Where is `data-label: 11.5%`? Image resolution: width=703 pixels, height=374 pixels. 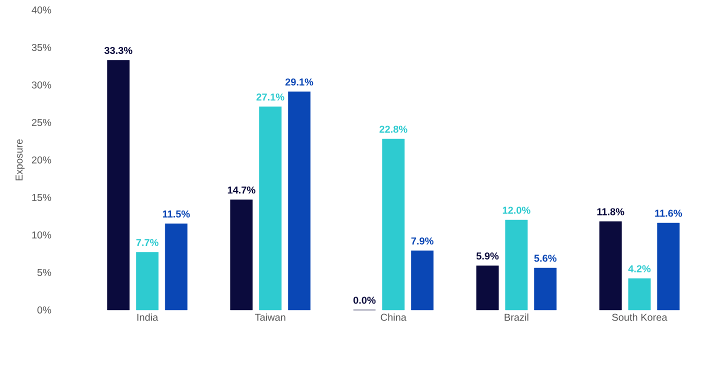
data-label: 11.5% is located at coordinates (176, 214).